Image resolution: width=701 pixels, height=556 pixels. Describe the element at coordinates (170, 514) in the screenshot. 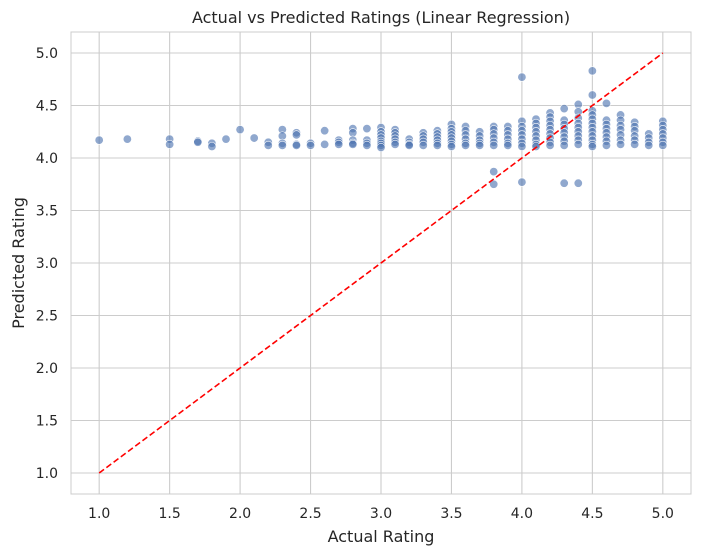

I see `x-tick-label: 1.5` at that location.